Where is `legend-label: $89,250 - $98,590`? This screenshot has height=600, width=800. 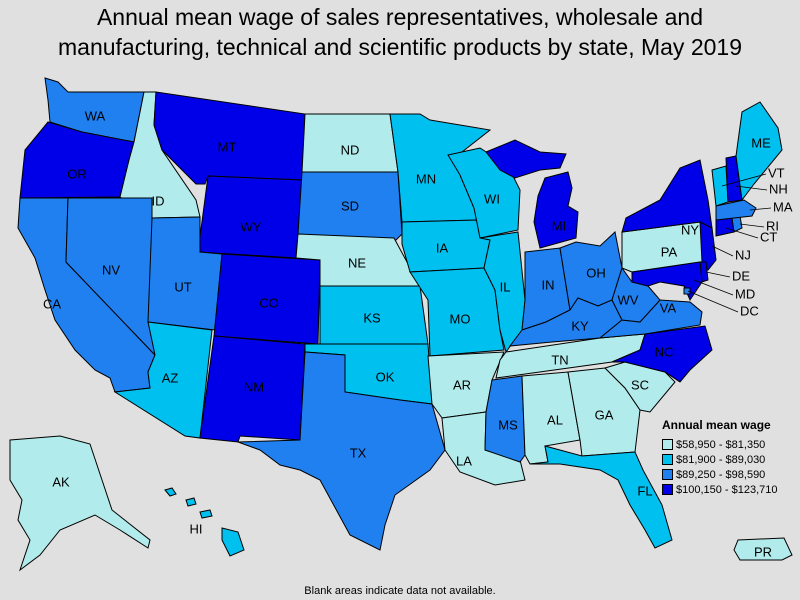
legend-label: $89,250 - $98,590 is located at coordinates (721, 474).